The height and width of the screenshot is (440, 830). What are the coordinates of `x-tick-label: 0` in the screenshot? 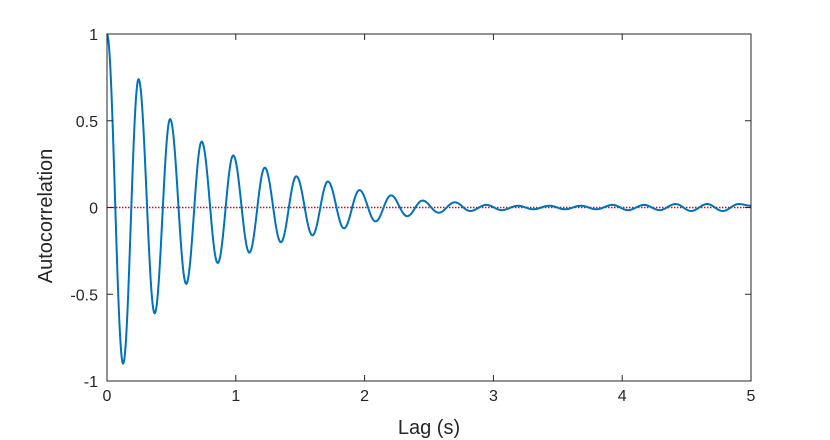 It's located at (107, 396).